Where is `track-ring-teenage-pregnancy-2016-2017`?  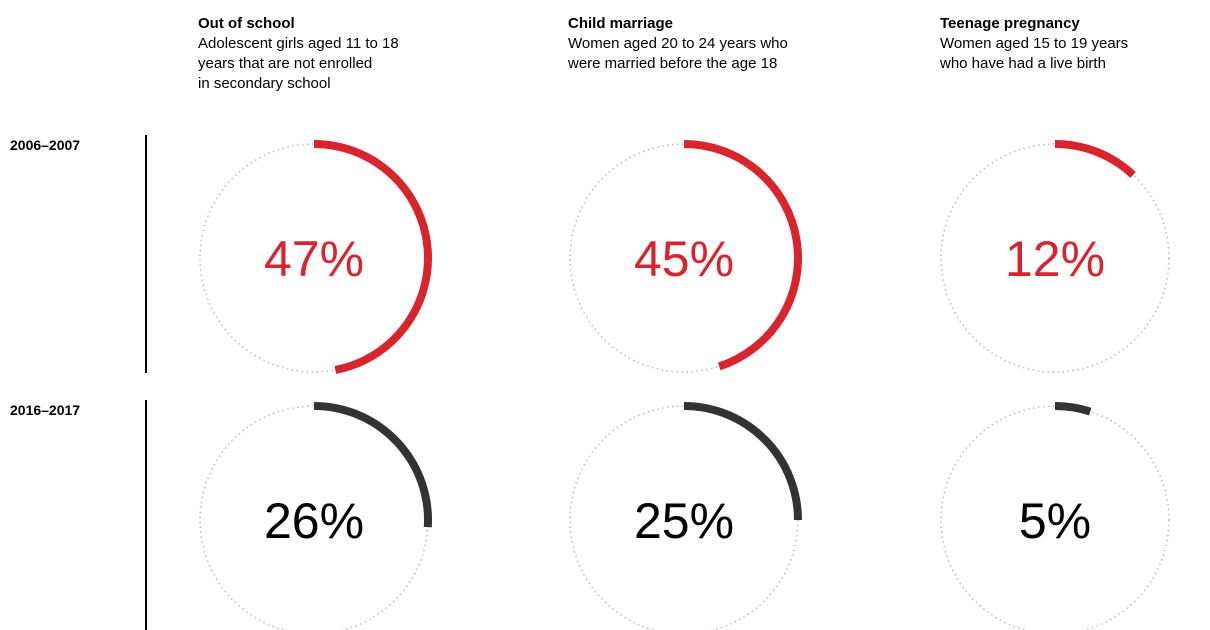
track-ring-teenage-pregnancy-2016-2017 is located at coordinates (1055, 517).